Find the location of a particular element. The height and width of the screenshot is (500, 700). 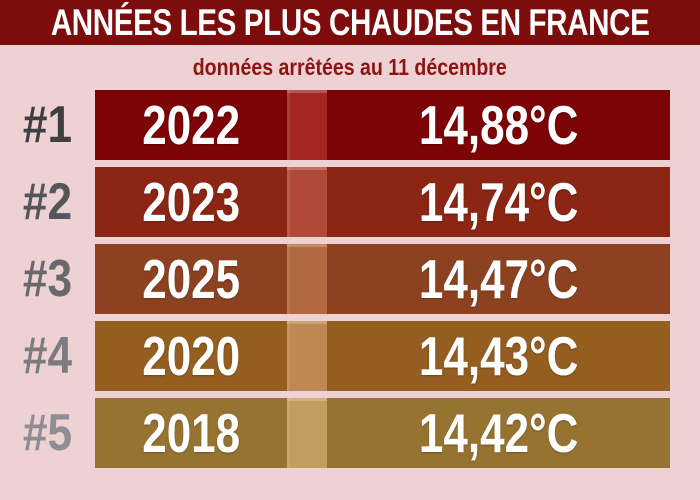

temperature-value: 14,74°C is located at coordinates (498, 202).